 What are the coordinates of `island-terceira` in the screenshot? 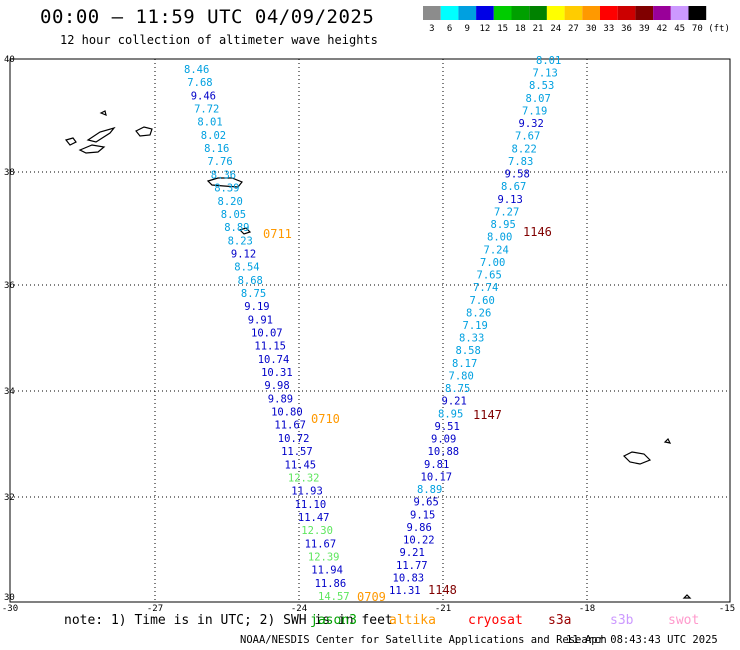 It's located at (144, 131).